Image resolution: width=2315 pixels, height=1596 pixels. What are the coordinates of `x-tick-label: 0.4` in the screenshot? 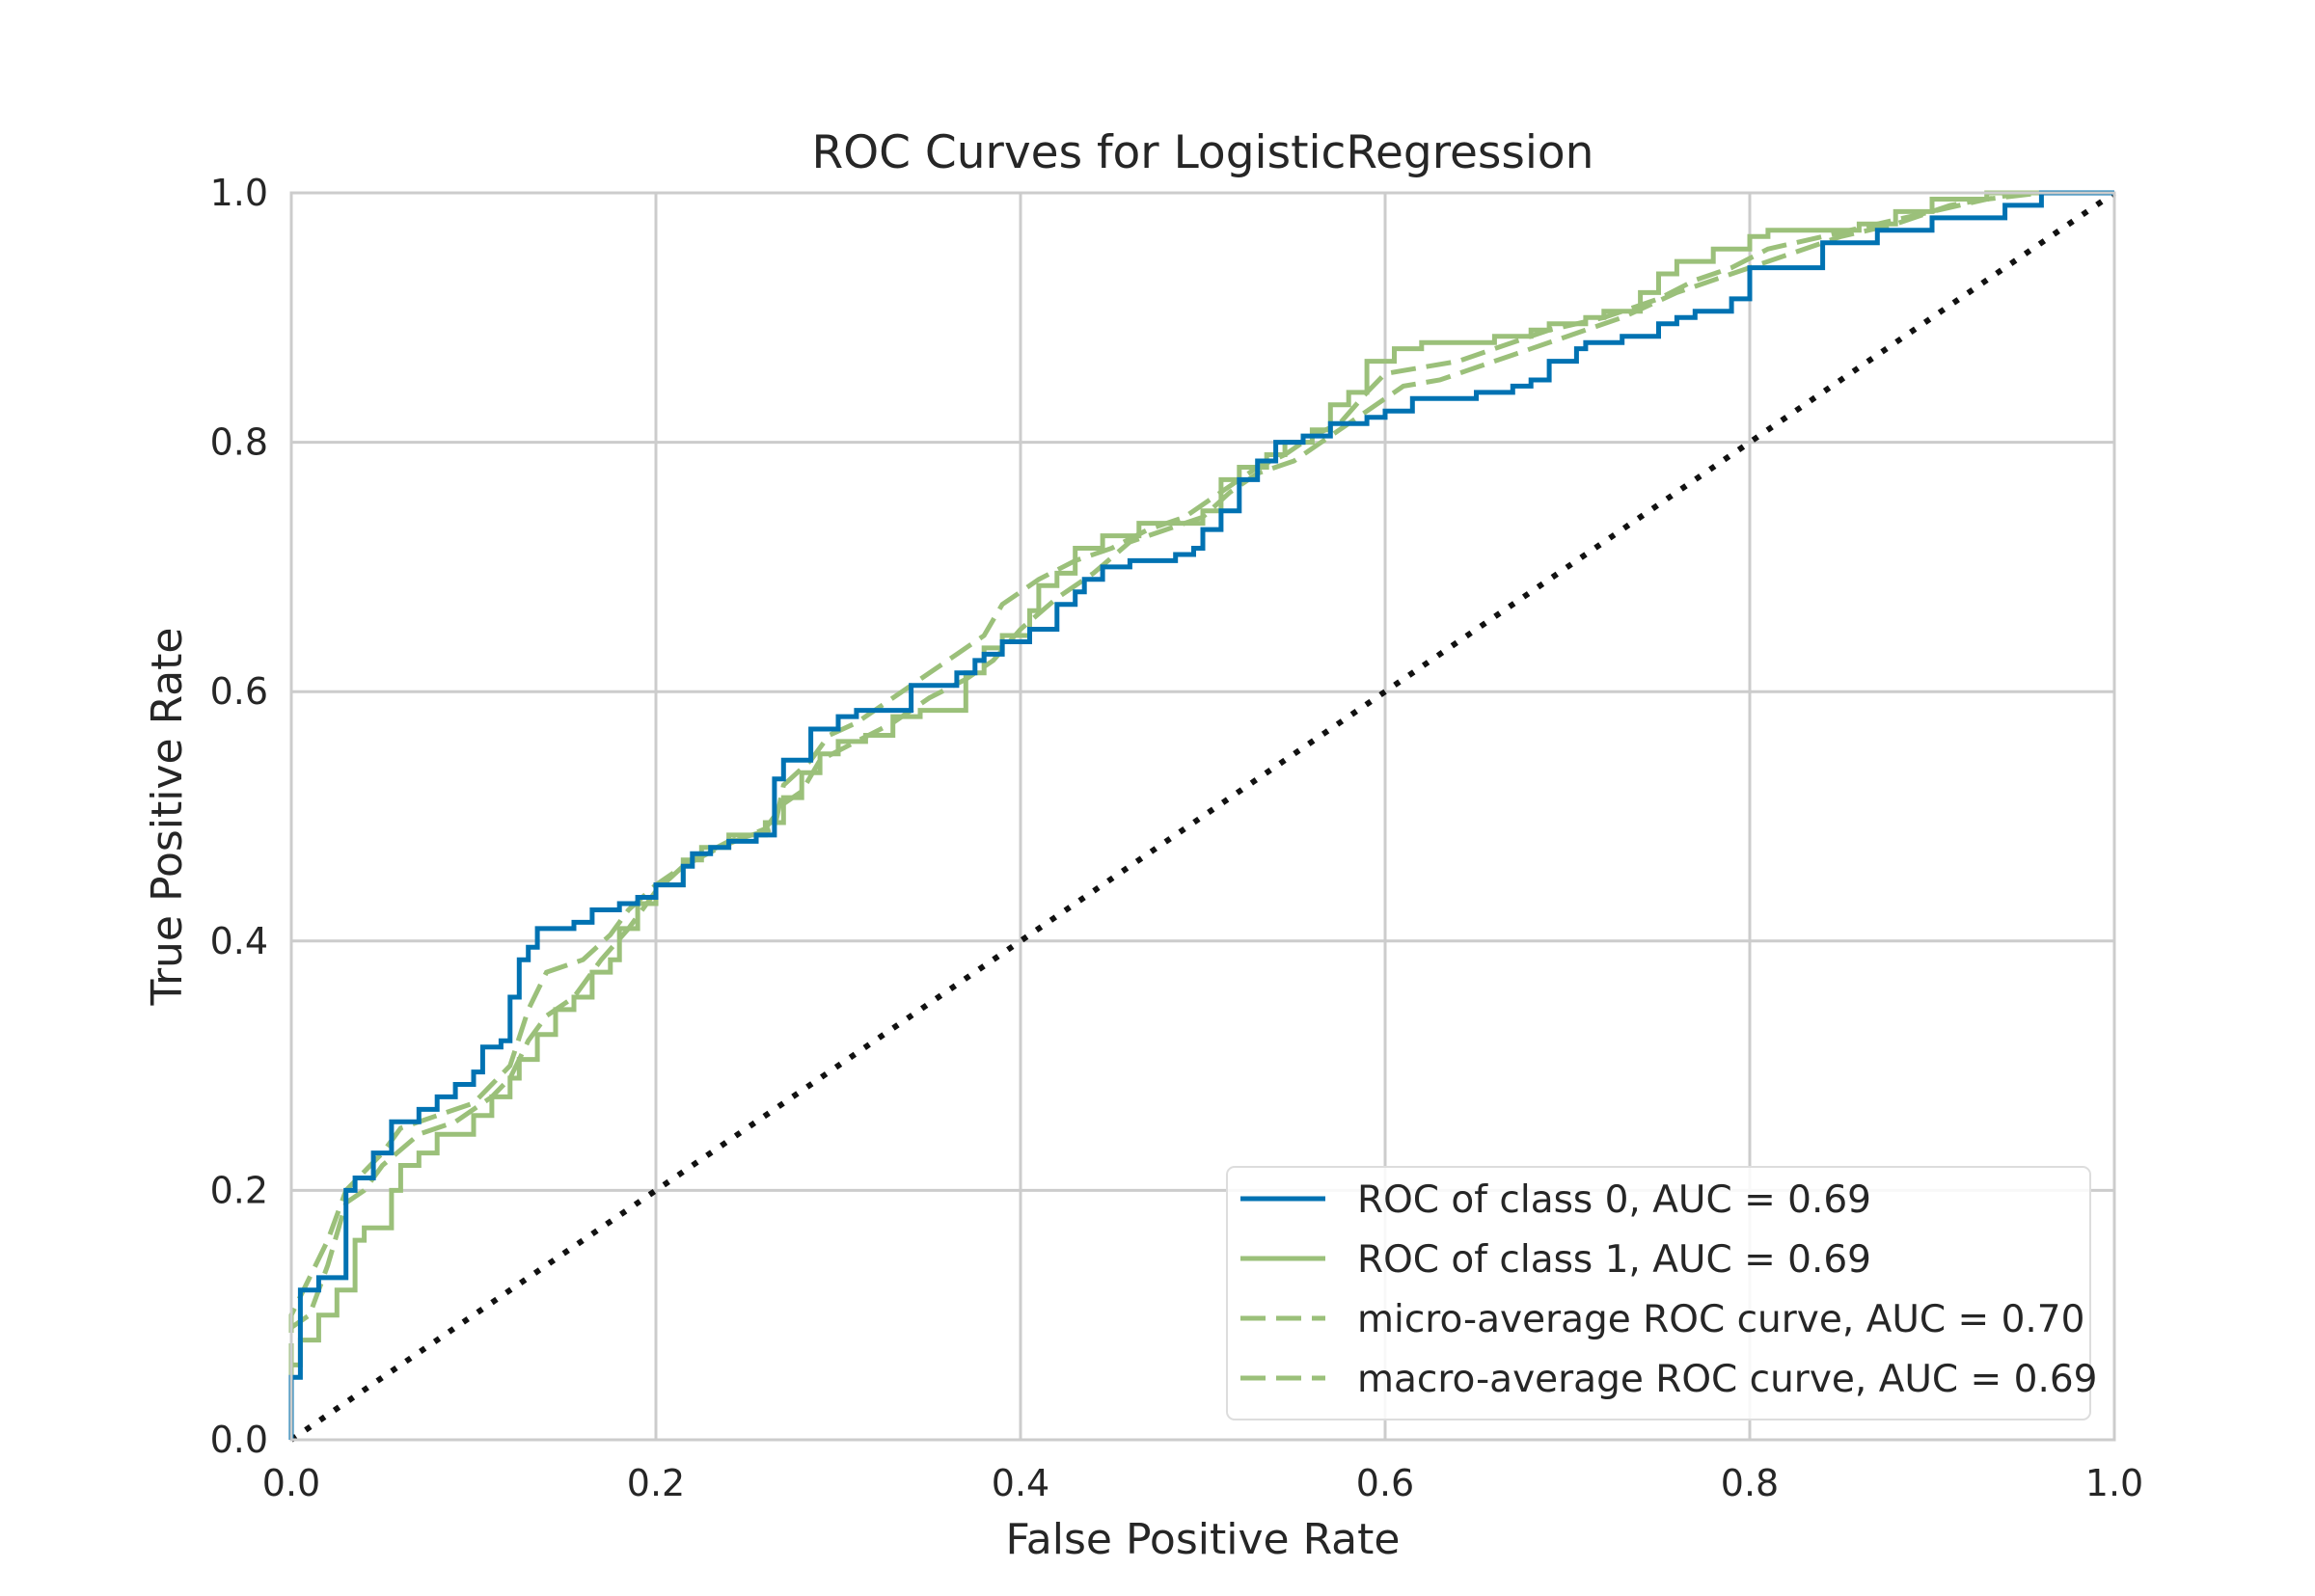 It's located at (1021, 1483).